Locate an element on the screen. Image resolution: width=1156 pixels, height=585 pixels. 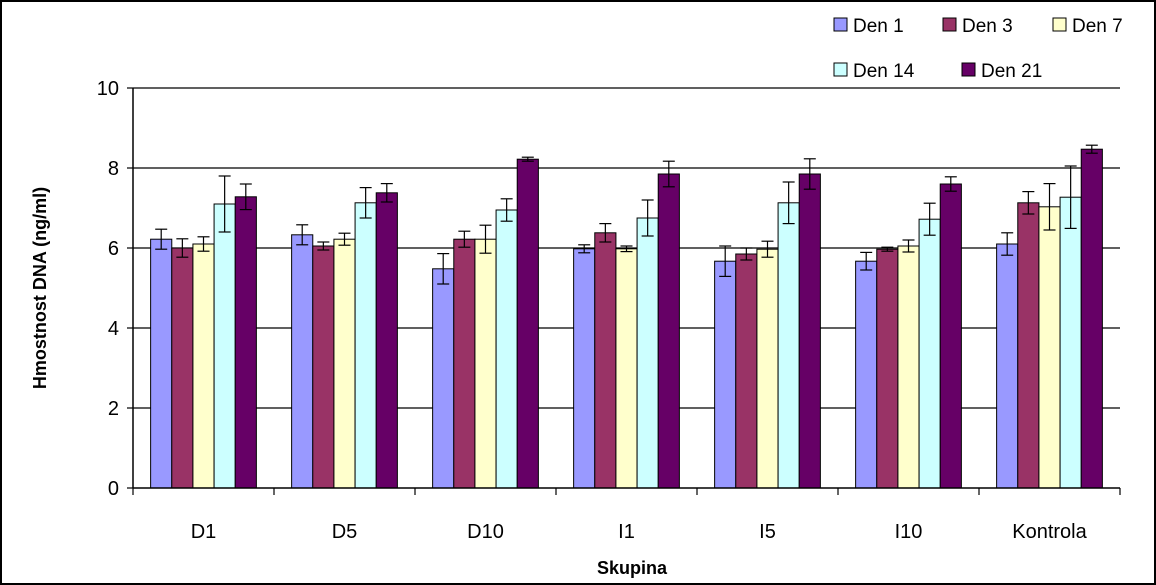
y-tick-label: 6 is located at coordinates (113, 249).